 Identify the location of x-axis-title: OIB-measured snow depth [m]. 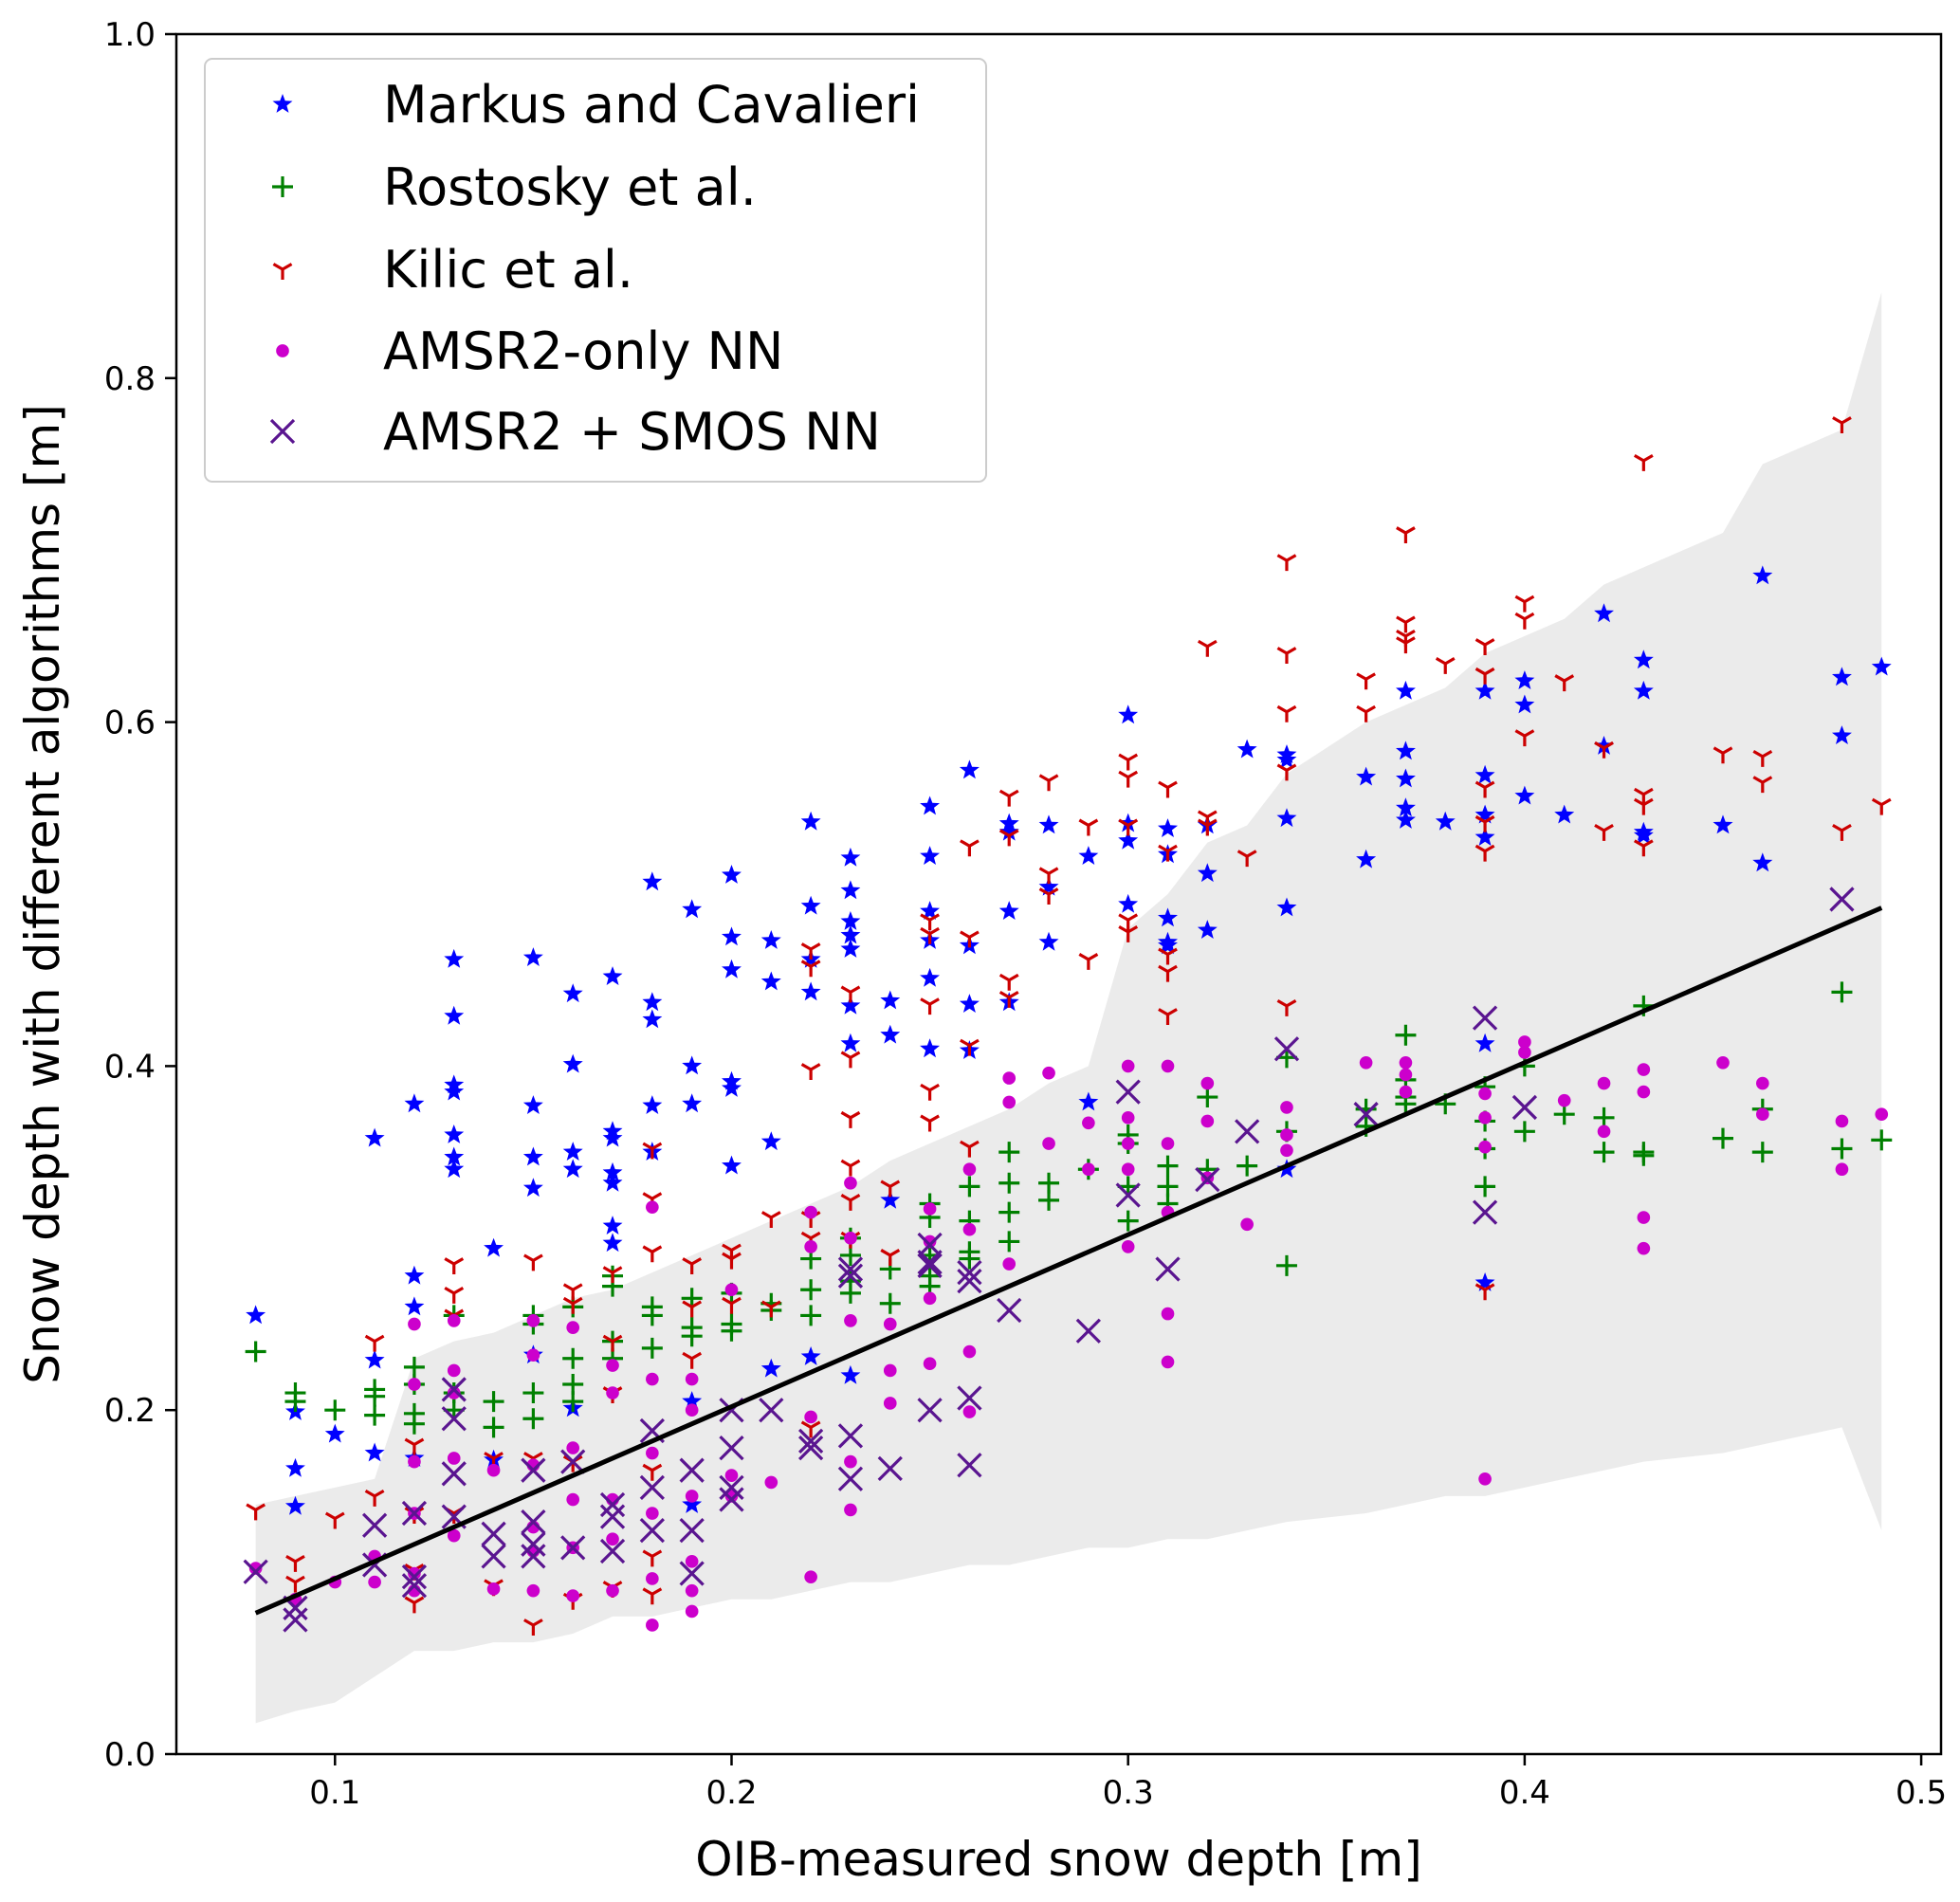
(1058, 1860).